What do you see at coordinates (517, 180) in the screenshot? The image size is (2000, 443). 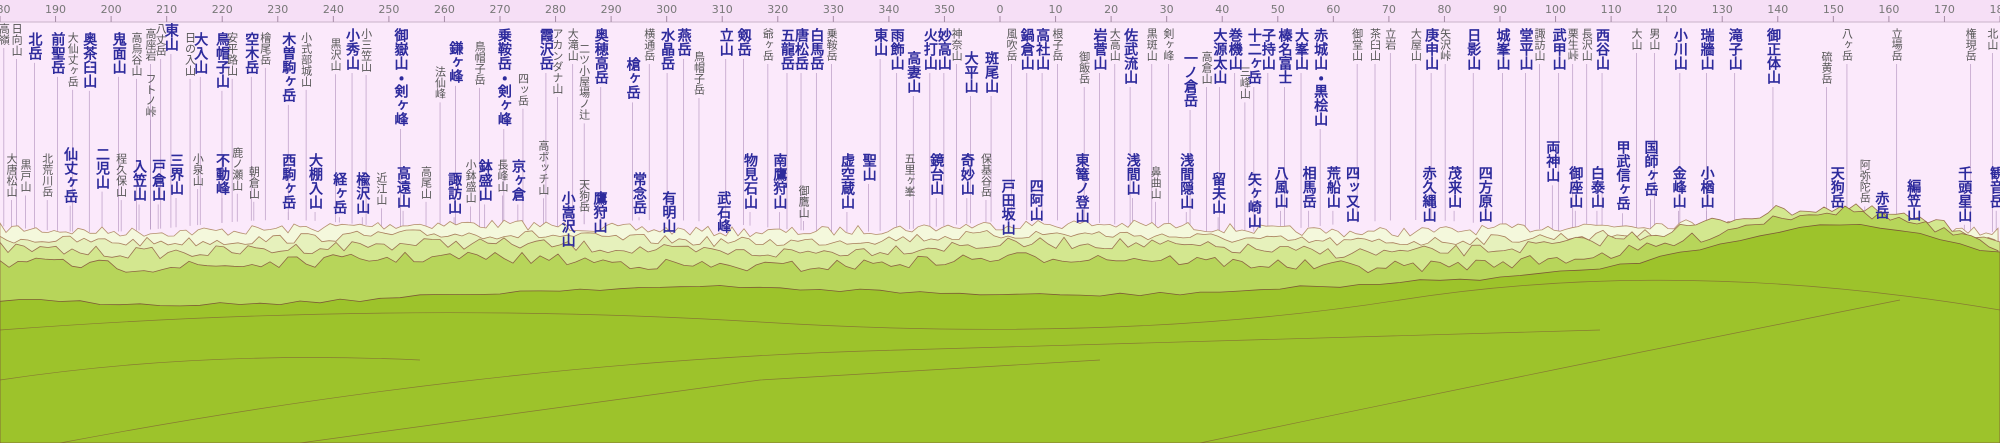 I see `peak-label: 京ヶ倉` at bounding box center [517, 180].